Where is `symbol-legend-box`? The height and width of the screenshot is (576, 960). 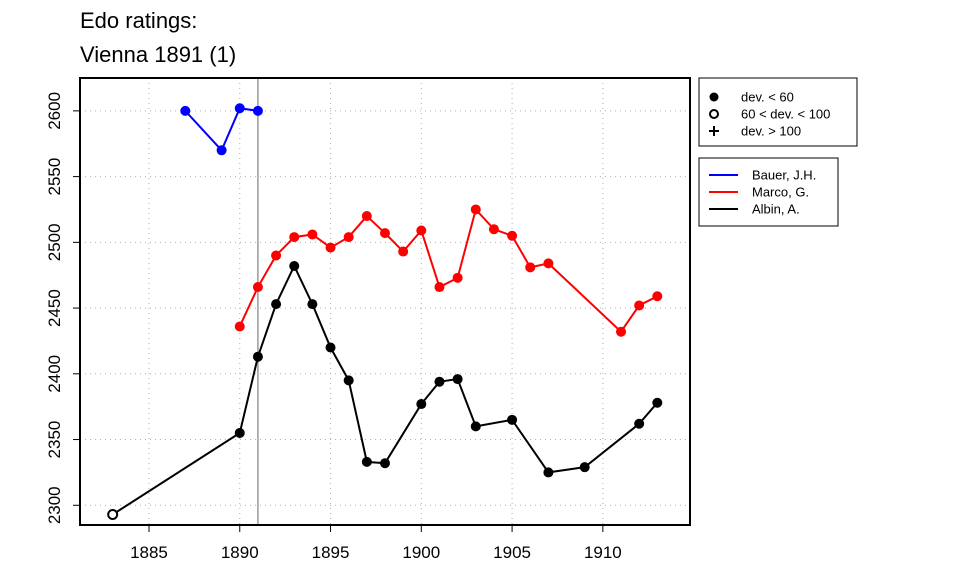
symbol-legend-box is located at coordinates (778, 112).